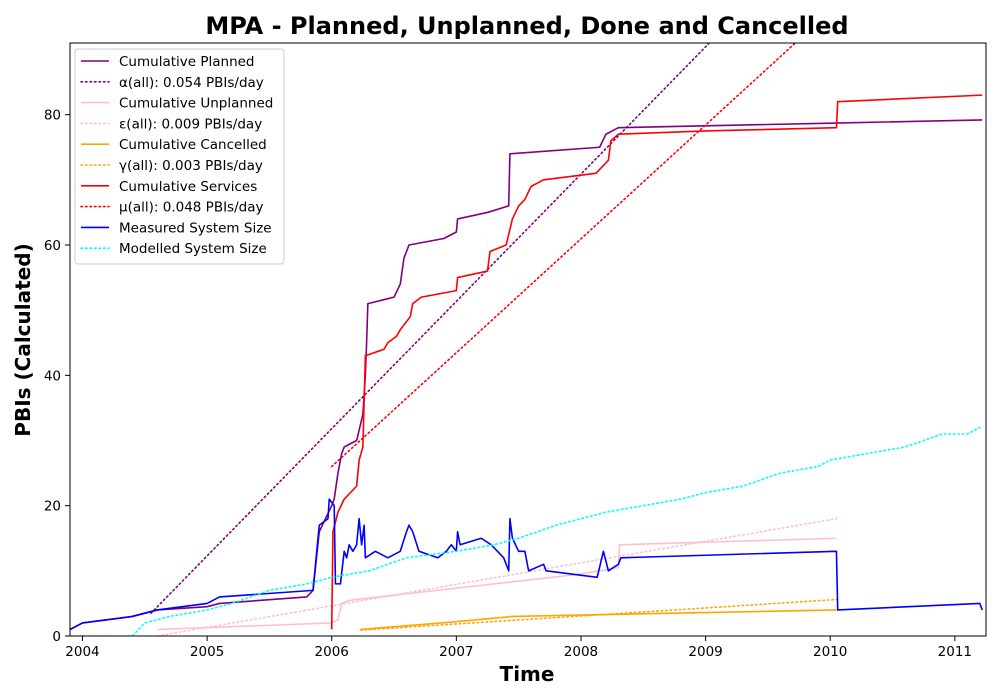 This screenshot has height=700, width=1000. What do you see at coordinates (193, 249) in the screenshot?
I see `legend-label-modelled-system-size: Modelled System Size` at bounding box center [193, 249].